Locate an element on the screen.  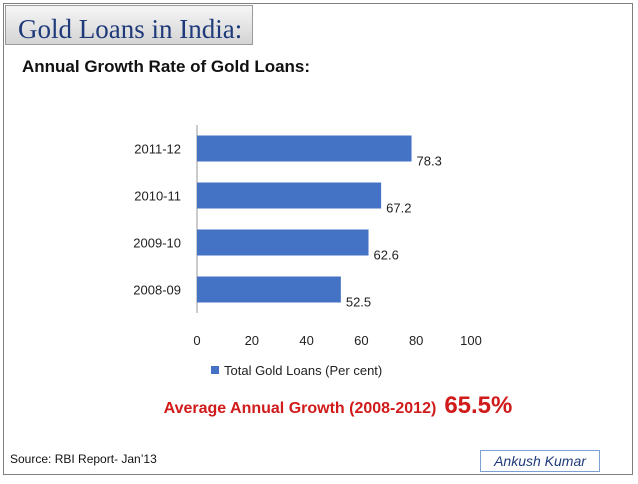
x-tick-100: 100 is located at coordinates (471, 340).